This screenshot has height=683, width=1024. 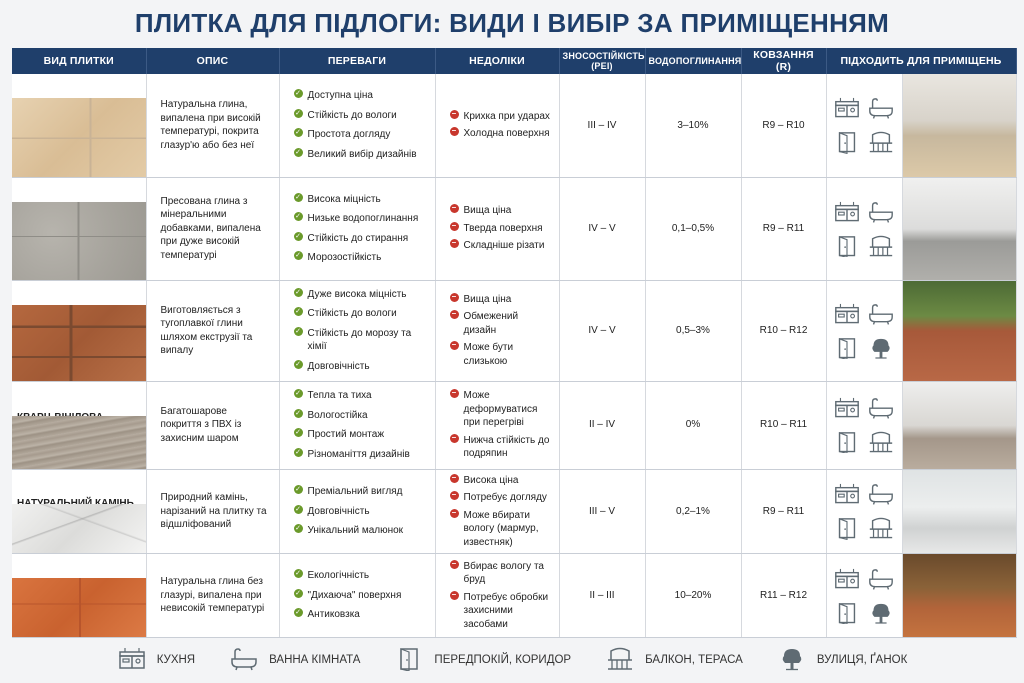 I want to click on pro-item: Тепла та тиха, so click(x=361, y=396).